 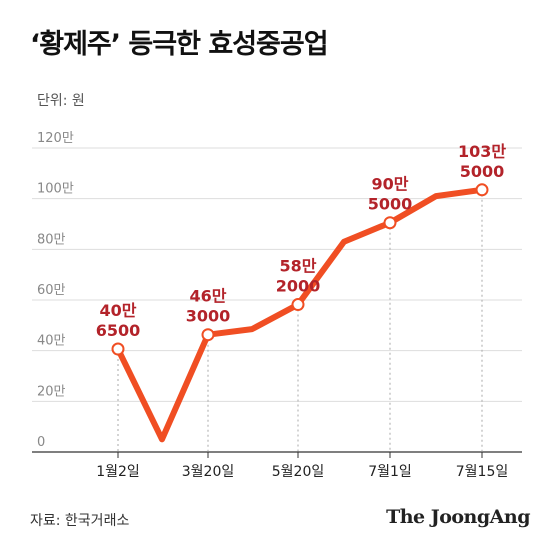 I want to click on data-label-line1: 103만, so click(x=482, y=151).